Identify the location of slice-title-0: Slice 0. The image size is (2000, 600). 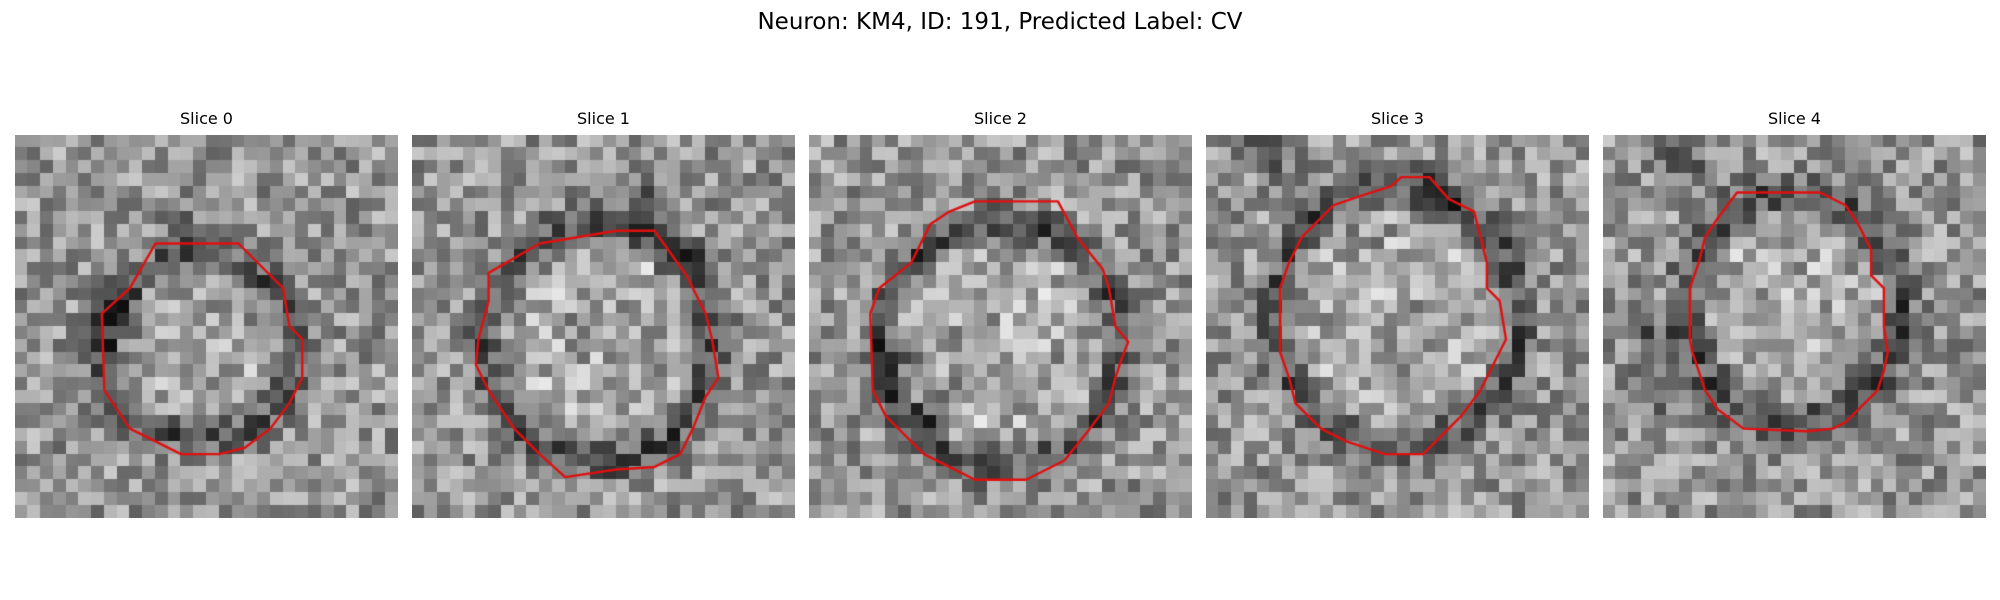
(206, 118).